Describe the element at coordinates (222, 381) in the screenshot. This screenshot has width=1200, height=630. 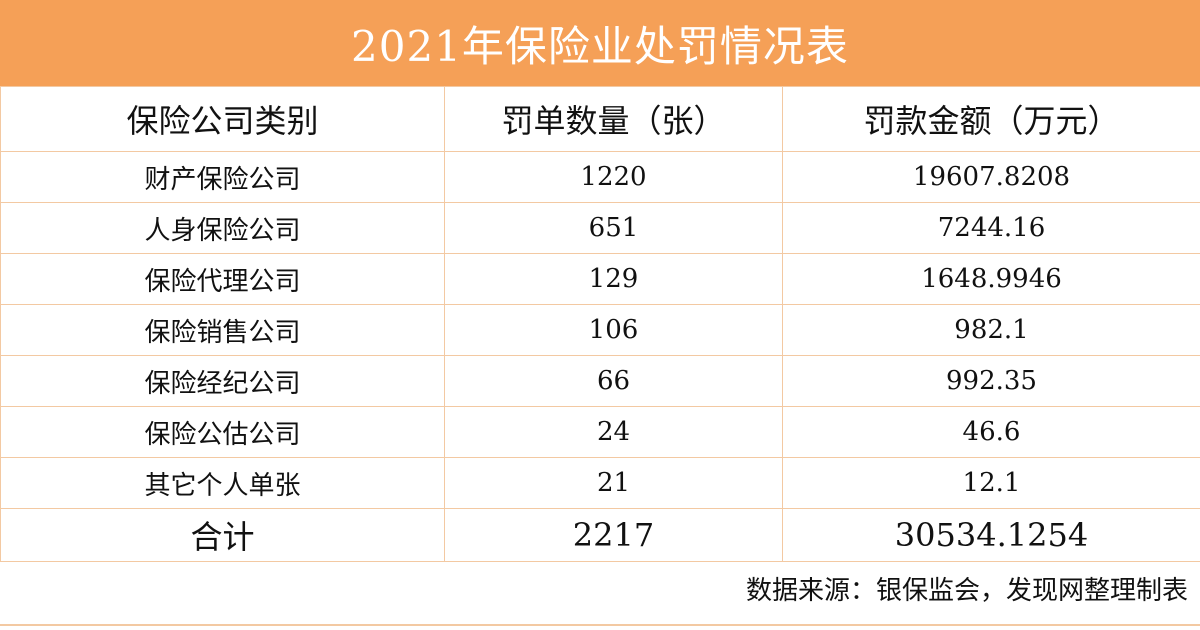
I see `cell-company-type: 保险经纪公司` at that location.